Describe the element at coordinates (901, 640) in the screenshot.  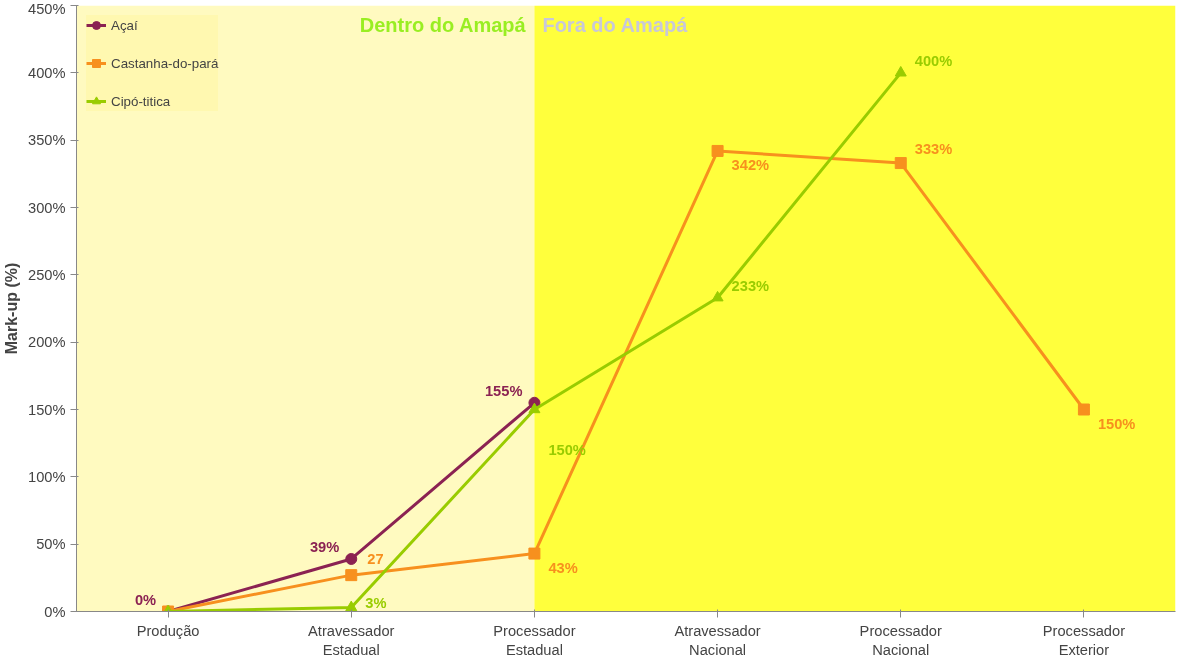
I see `x-tick-label: Processador Nacional` at that location.